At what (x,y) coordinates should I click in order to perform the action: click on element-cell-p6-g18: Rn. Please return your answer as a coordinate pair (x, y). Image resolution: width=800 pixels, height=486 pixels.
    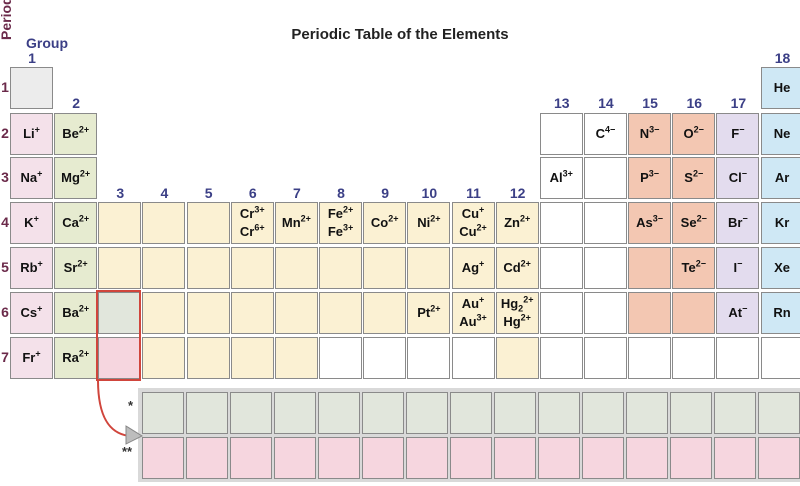
    Looking at the image, I should click on (780, 313).